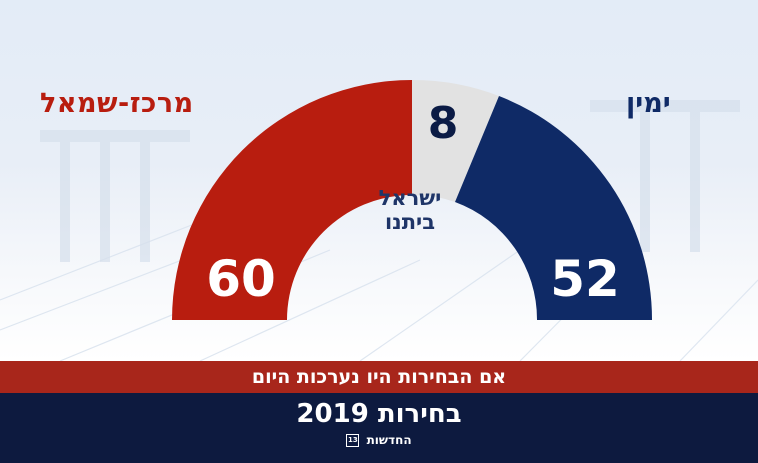  Describe the element at coordinates (389, 440) in the screenshot. I see `brand-name: החדשות` at that location.